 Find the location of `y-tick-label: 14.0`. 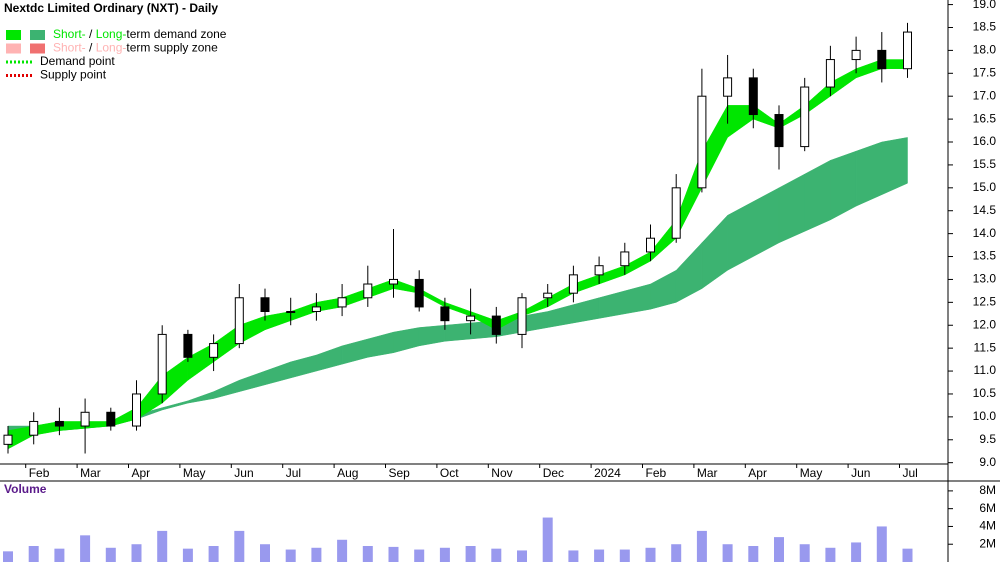

y-tick-label: 14.0 is located at coordinates (985, 233).